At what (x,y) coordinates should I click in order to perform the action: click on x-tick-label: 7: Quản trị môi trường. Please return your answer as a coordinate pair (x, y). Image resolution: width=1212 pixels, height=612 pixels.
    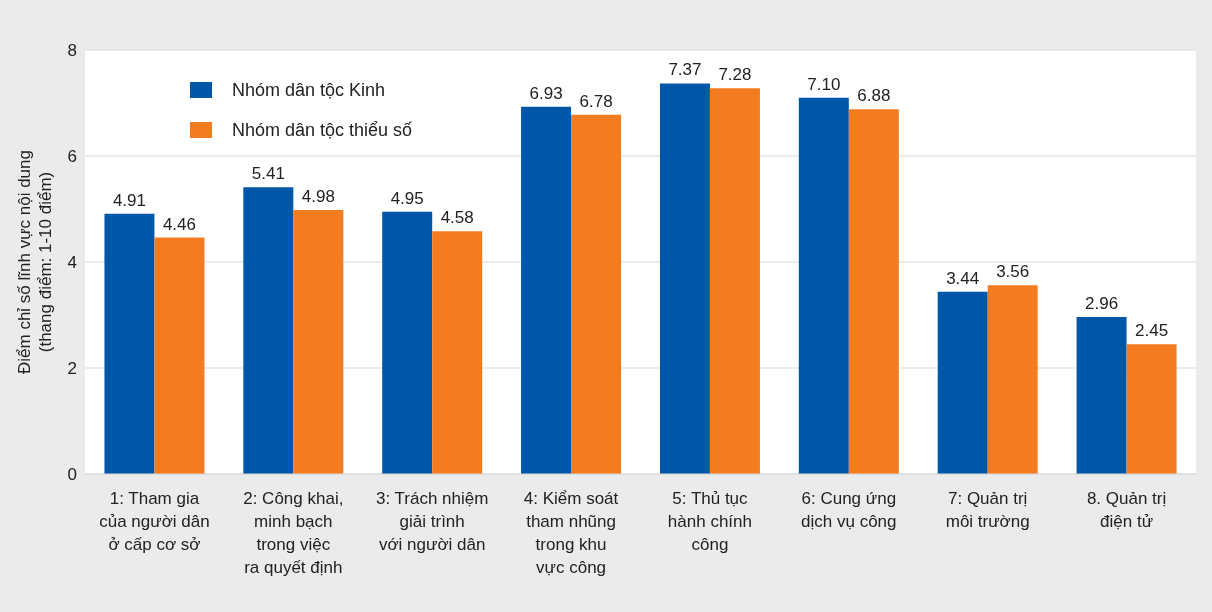
    Looking at the image, I should click on (987, 510).